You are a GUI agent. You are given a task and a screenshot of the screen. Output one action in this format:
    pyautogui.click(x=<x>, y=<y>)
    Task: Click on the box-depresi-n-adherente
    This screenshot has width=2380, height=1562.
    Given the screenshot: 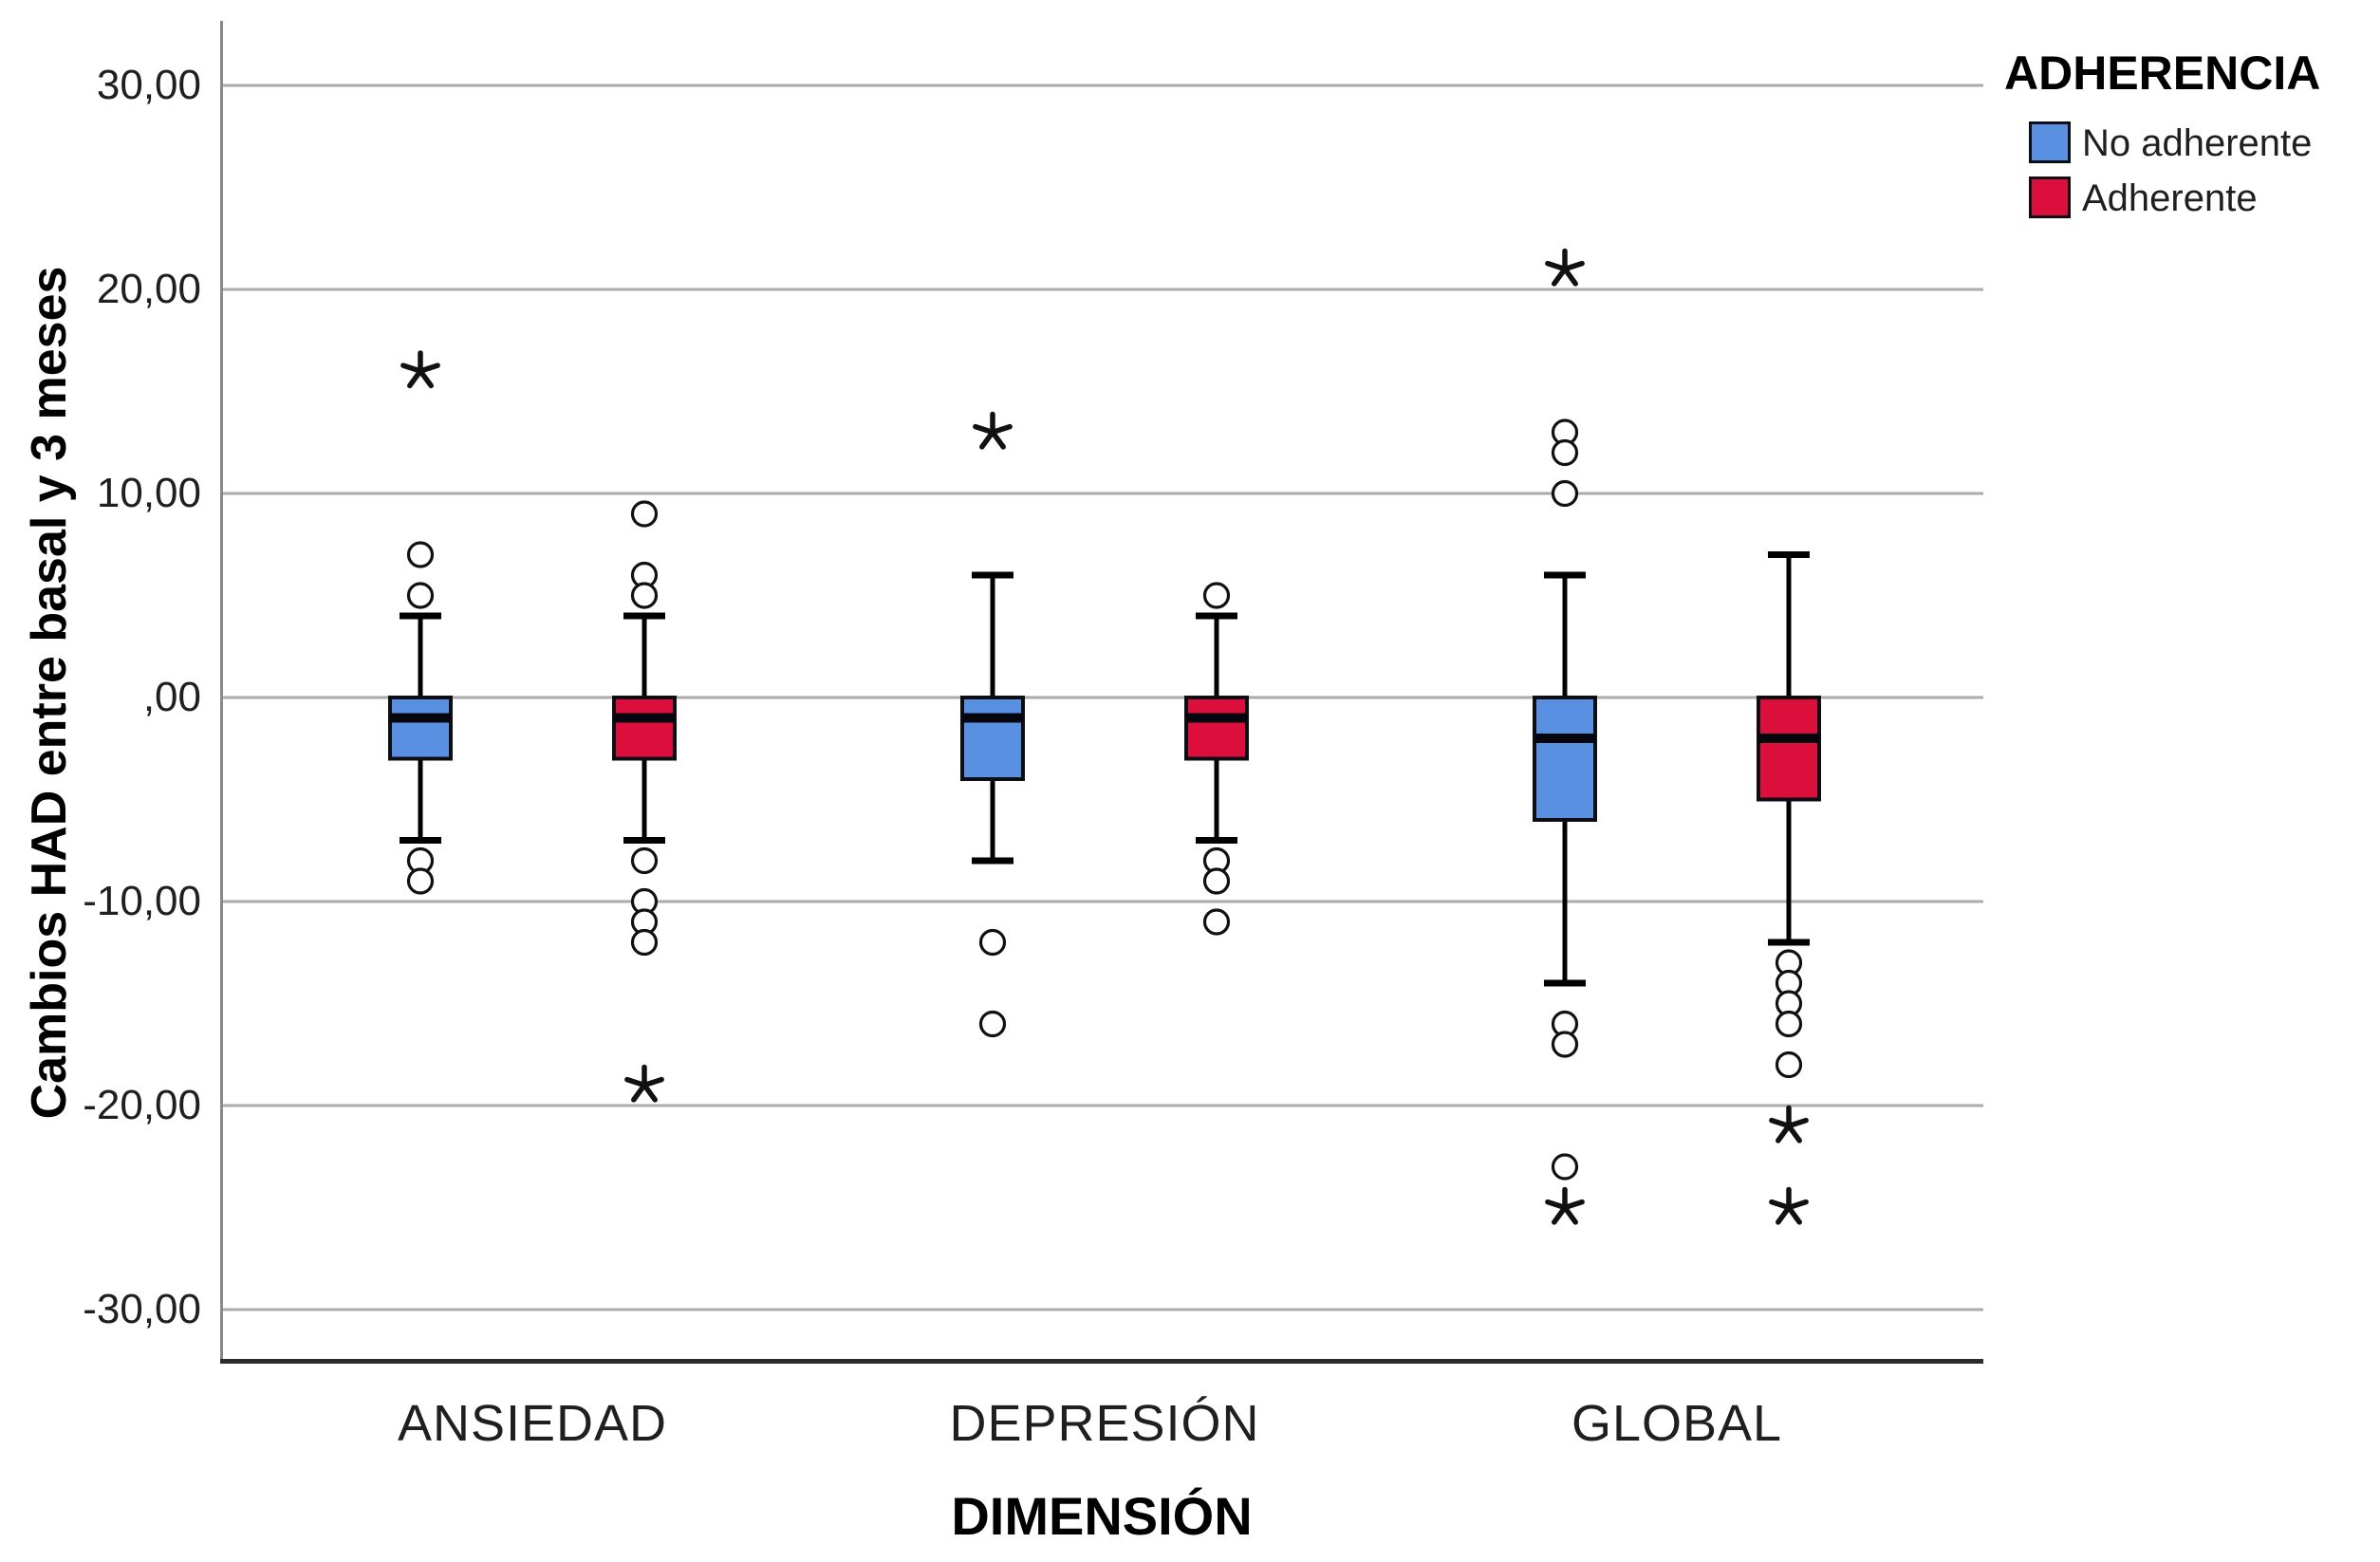 What is the action you would take?
    pyautogui.click(x=1216, y=759)
    